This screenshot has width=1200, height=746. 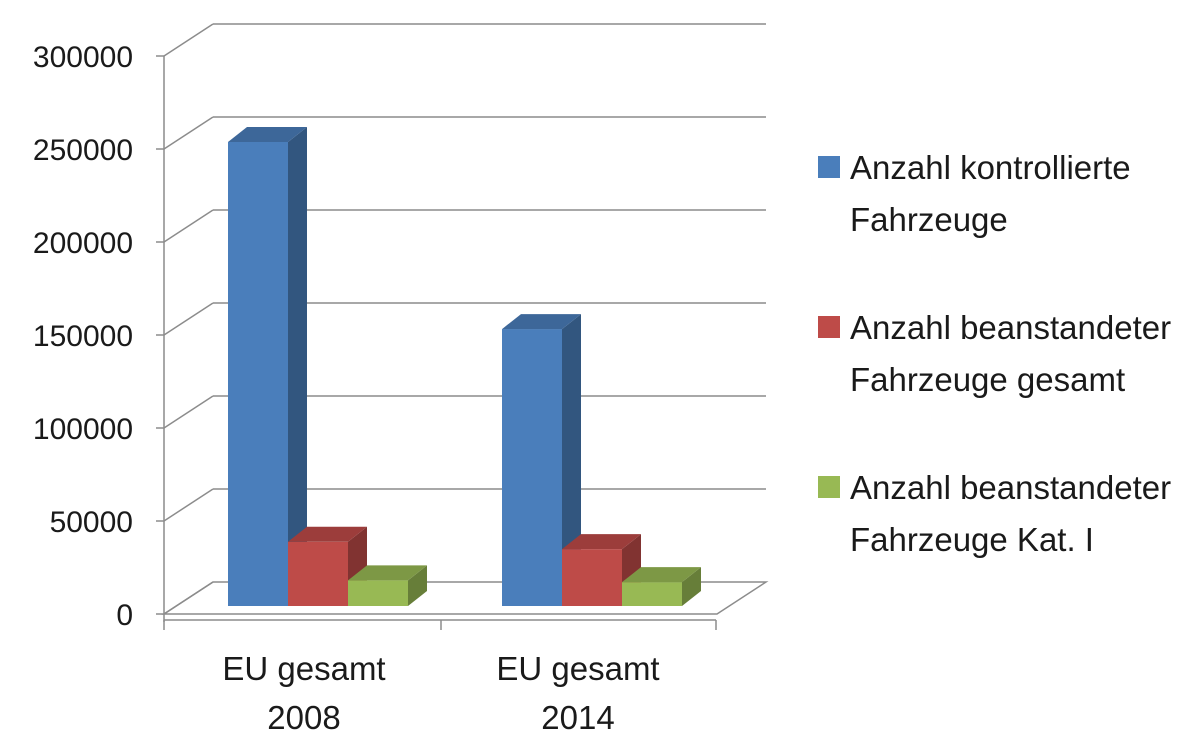 What do you see at coordinates (990, 193) in the screenshot?
I see `legend-label-kontrollierte: Anzahl kontrollierte Fahrzeuge` at bounding box center [990, 193].